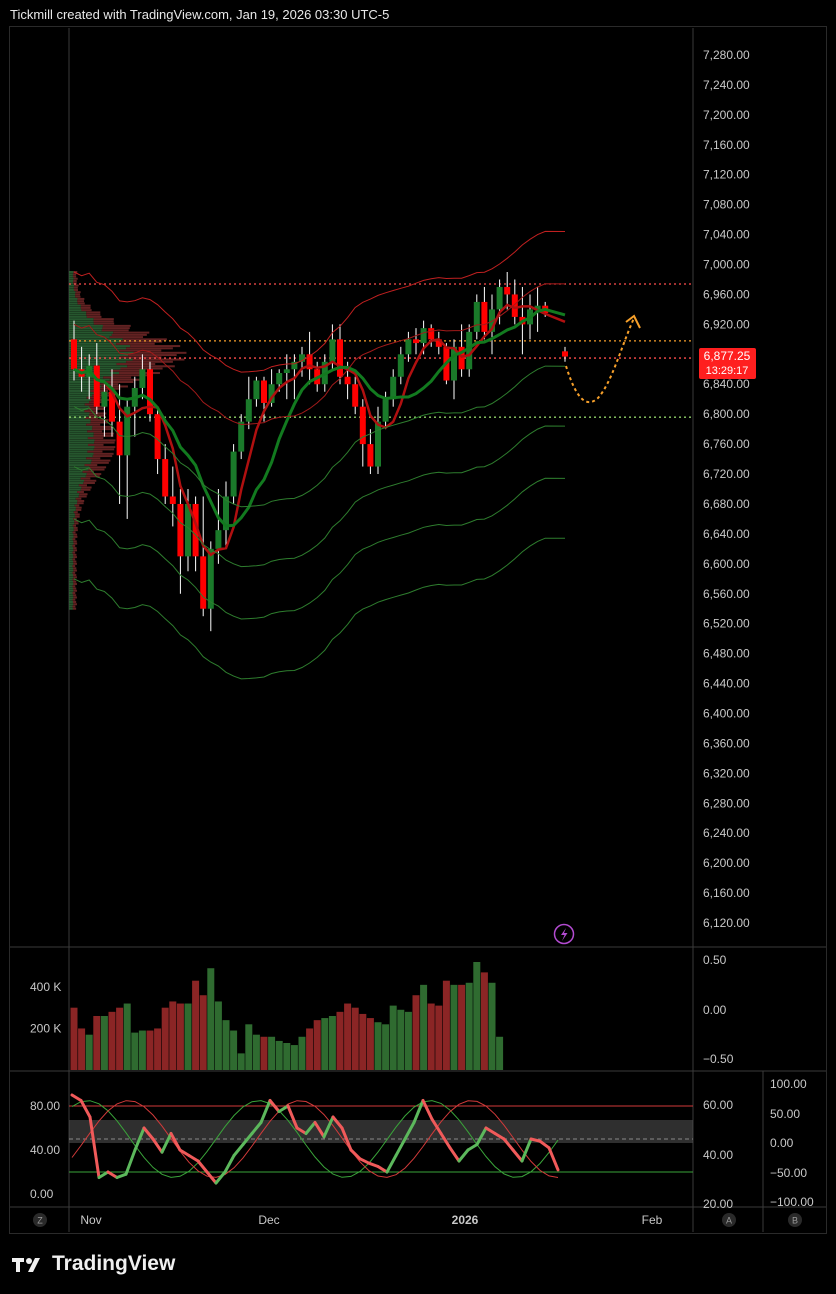 This screenshot has height=1294, width=836. I want to click on axis-button-a: A, so click(729, 1220).